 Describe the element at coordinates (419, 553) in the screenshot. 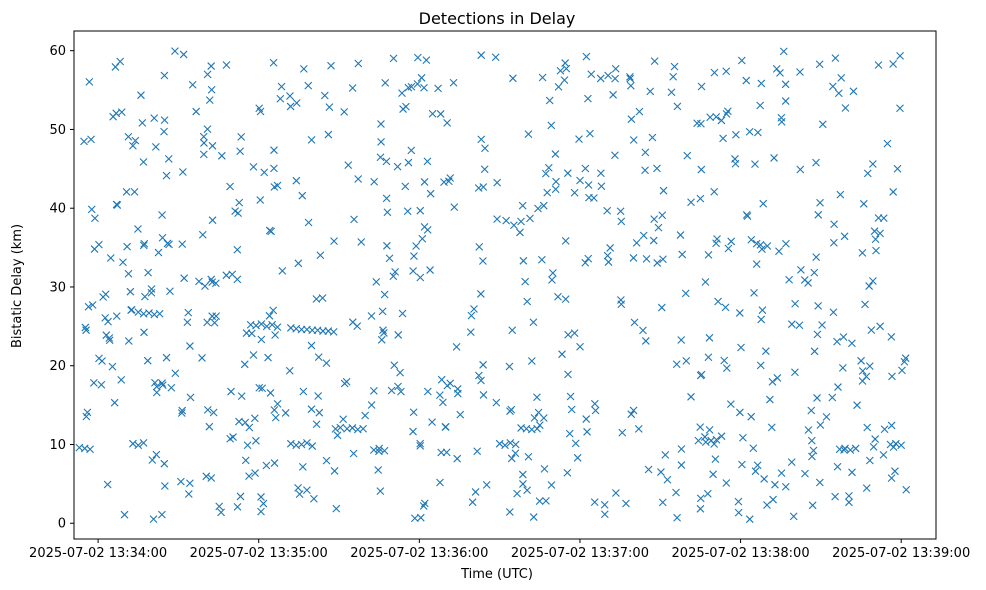

I see `x-tick-label: 2025-07-02 13:36:00` at that location.